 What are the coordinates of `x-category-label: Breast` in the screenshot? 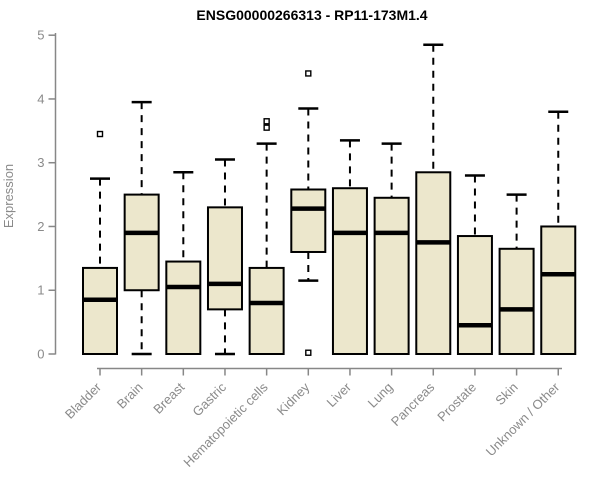 It's located at (168, 397).